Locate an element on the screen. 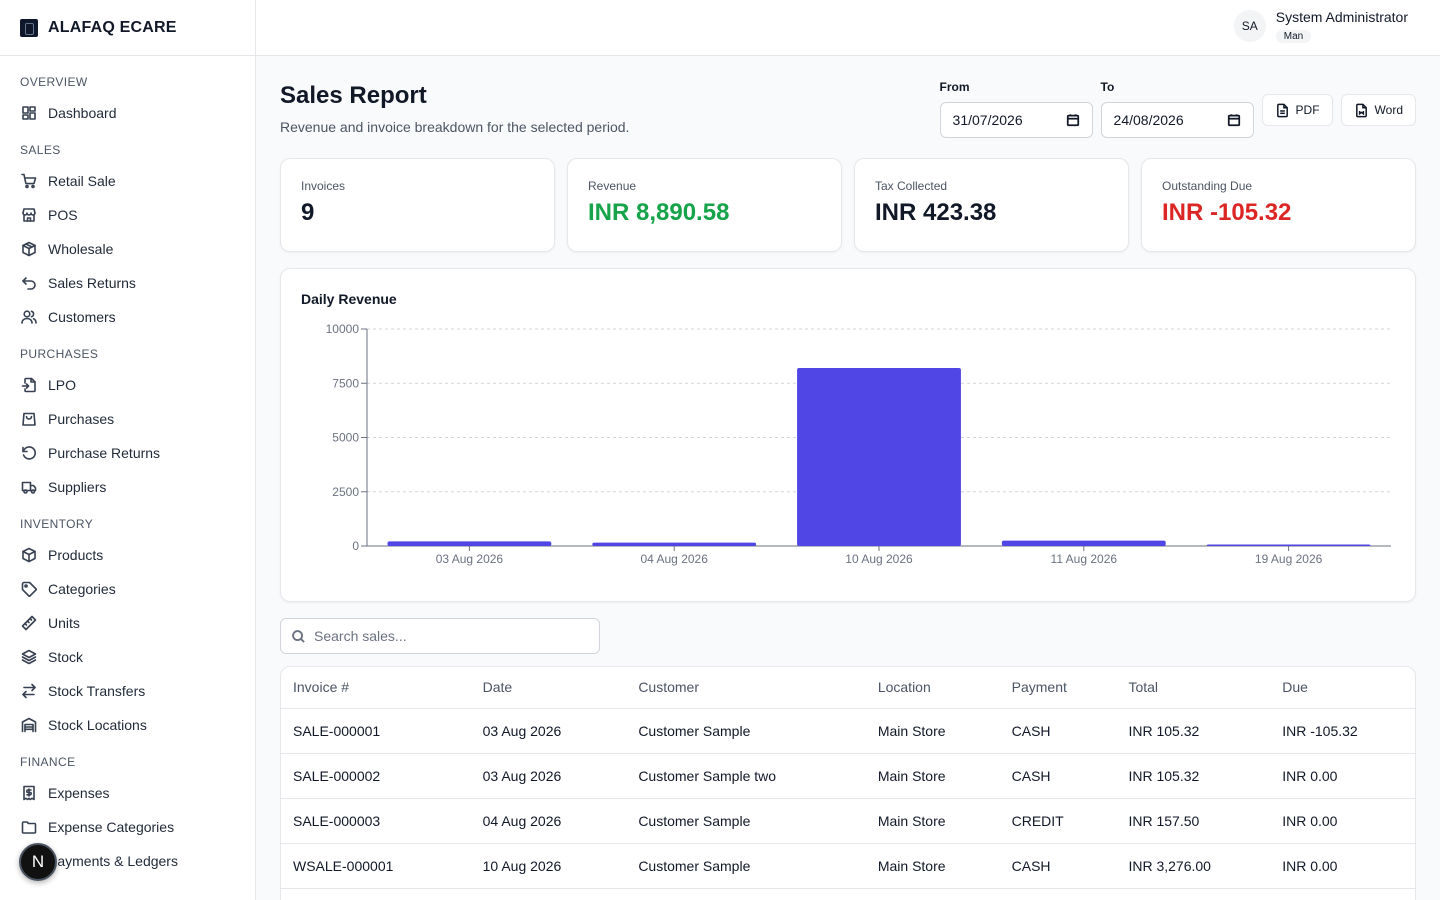 The width and height of the screenshot is (1440, 900). sidebar-item-wholesale: Wholesale is located at coordinates (127, 249).